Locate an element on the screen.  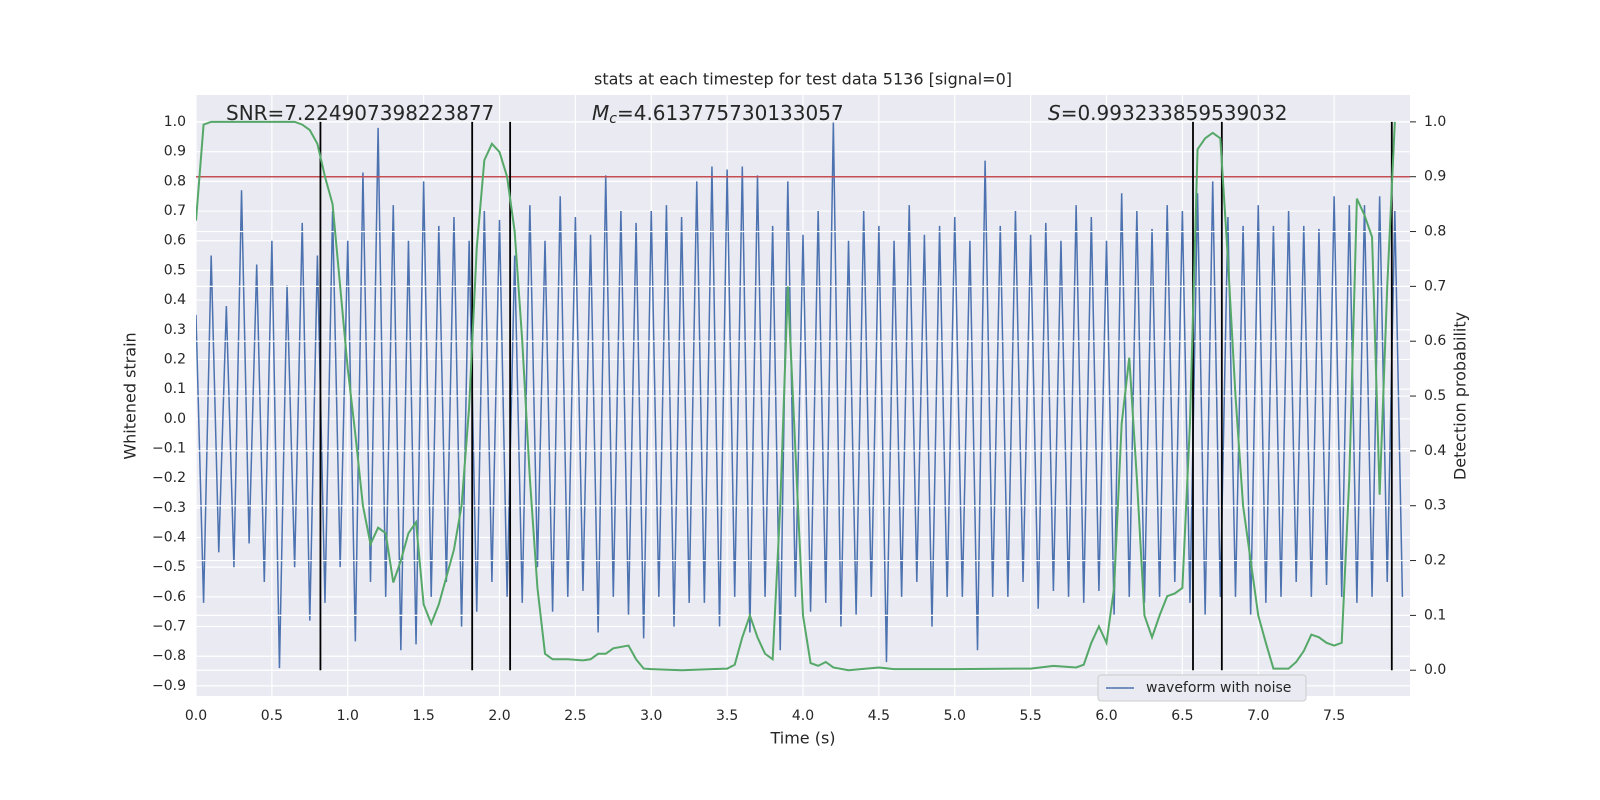
annotation: Mc=4.613775730133057 is located at coordinates (718, 114).